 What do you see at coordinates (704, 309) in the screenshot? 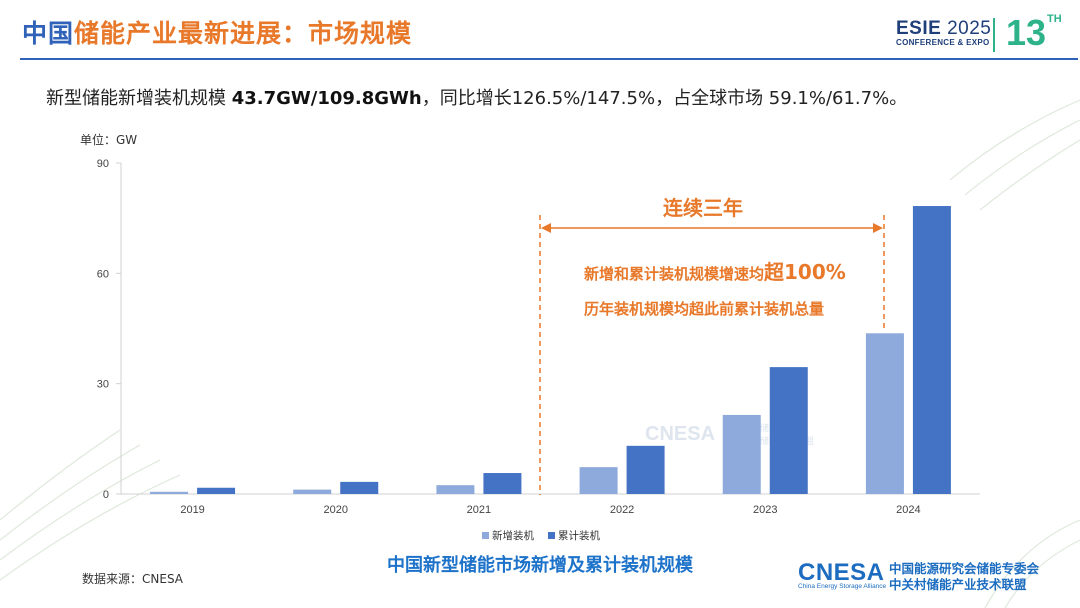
I see `annotation-line2: 历年装机规模均超此前累计装机总量` at bounding box center [704, 309].